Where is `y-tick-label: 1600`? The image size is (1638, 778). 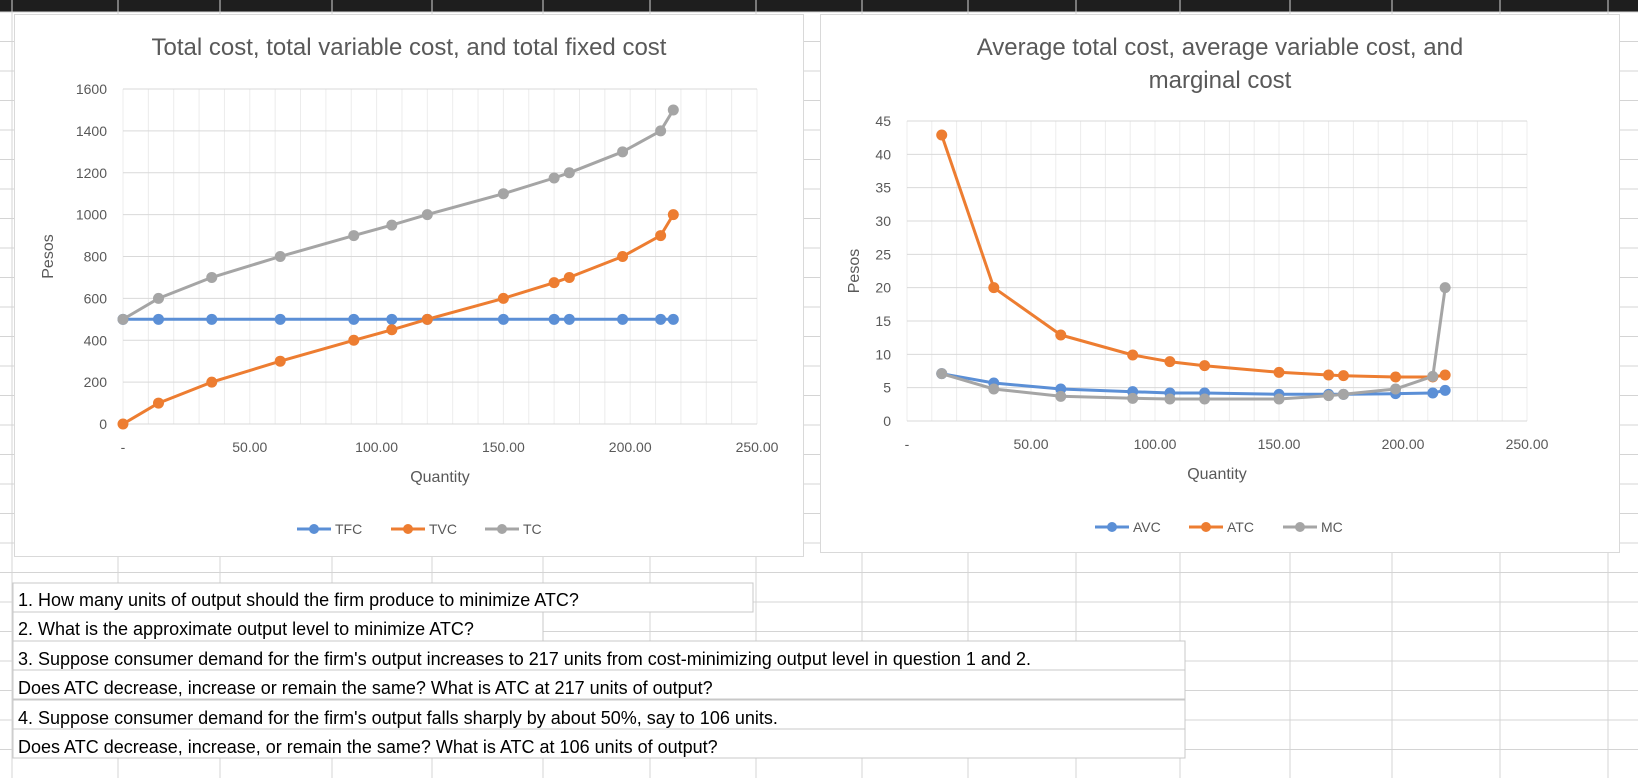 y-tick-label: 1600 is located at coordinates (91, 89).